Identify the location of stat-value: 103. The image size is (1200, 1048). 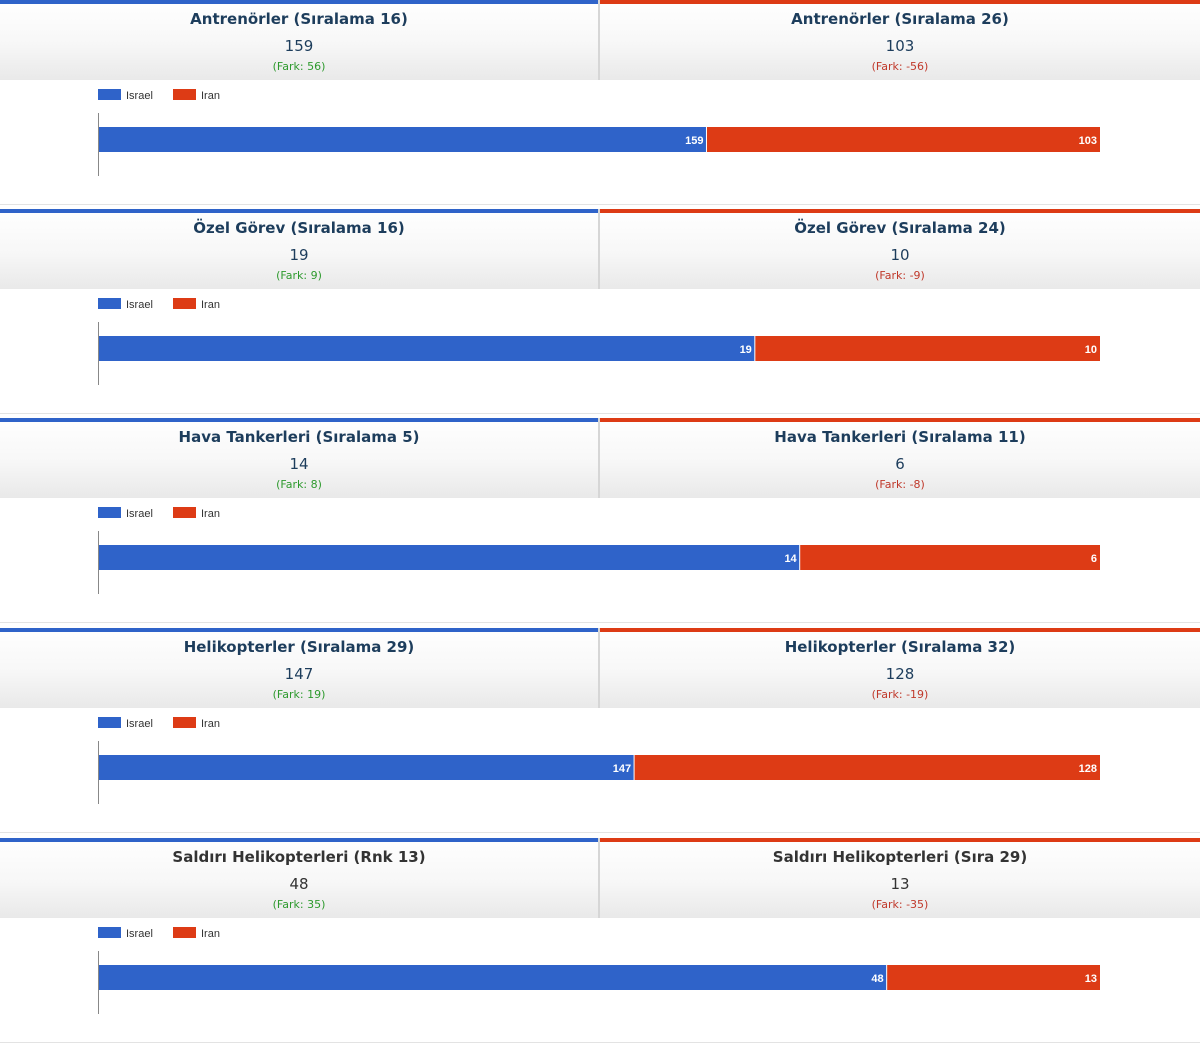
(900, 46).